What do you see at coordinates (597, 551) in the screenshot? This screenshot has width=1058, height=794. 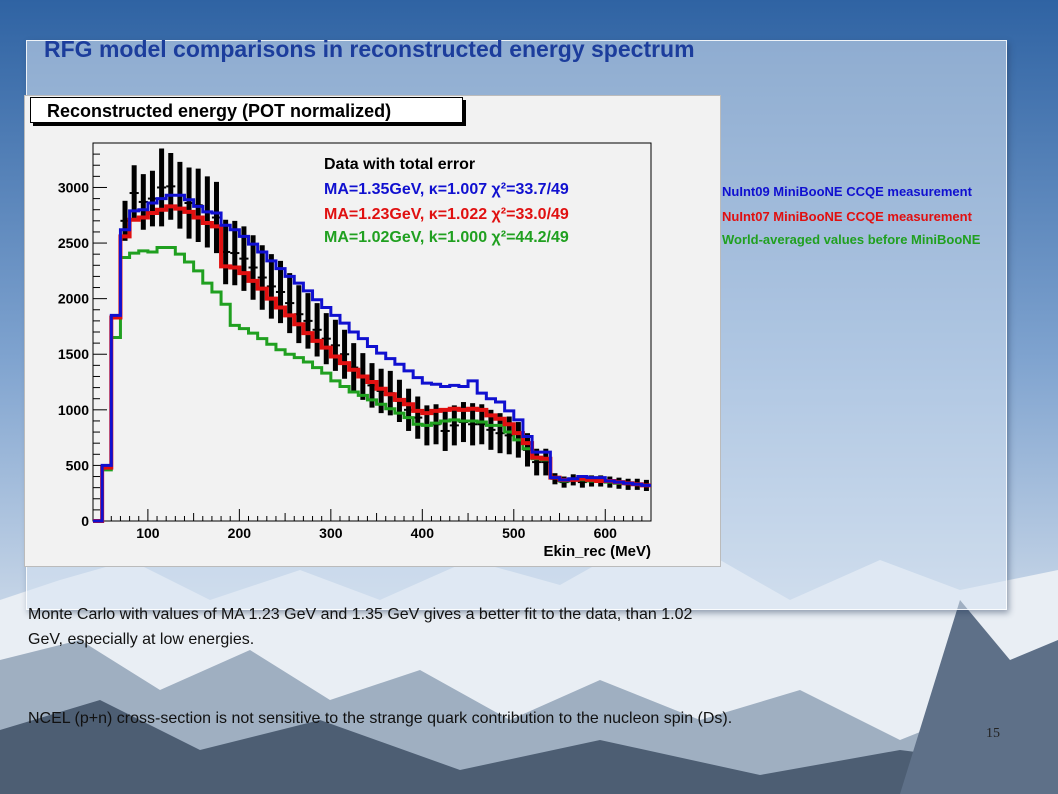 I see `x-axis-label: Ekin_rec (MeV)` at bounding box center [597, 551].